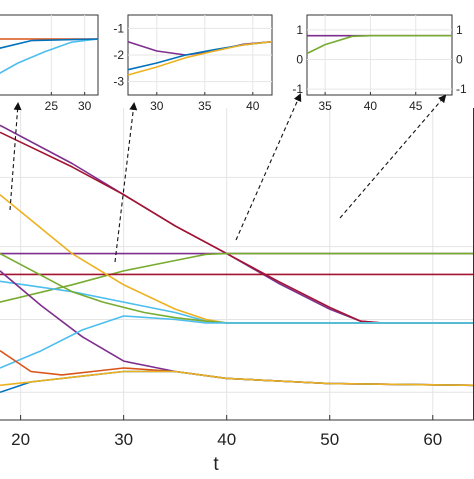  Describe the element at coordinates (118, 55) in the screenshot. I see `inset-2-ytick-label-1: -2` at that location.